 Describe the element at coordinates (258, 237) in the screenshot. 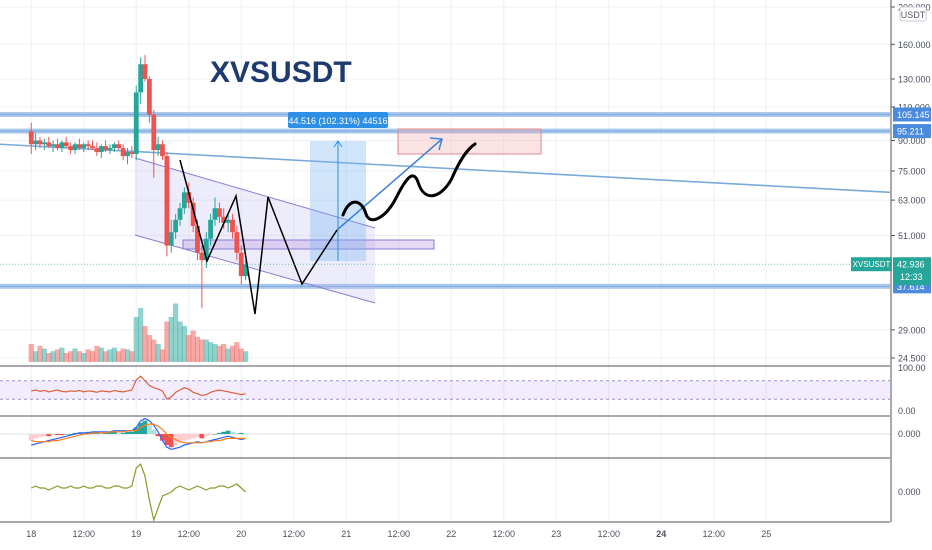

I see `pattern-zigzag` at that location.